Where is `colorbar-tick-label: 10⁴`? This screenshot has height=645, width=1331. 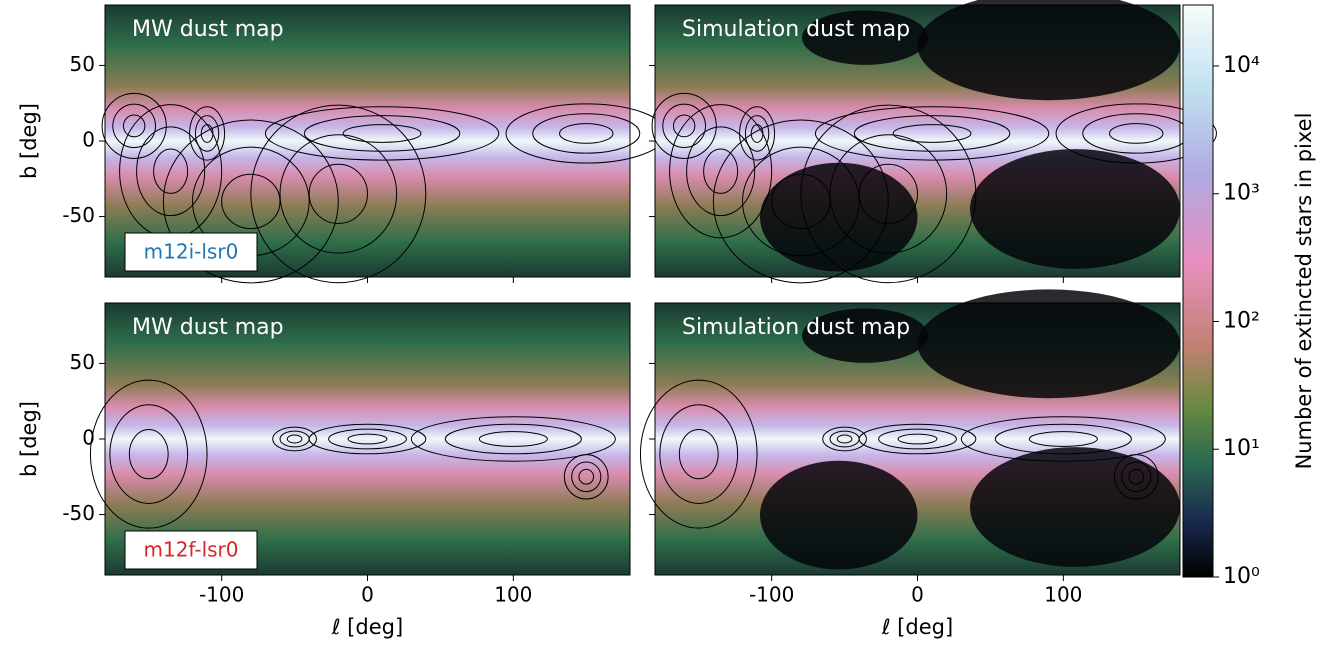
colorbar-tick-label: 10⁴ is located at coordinates (1241, 65).